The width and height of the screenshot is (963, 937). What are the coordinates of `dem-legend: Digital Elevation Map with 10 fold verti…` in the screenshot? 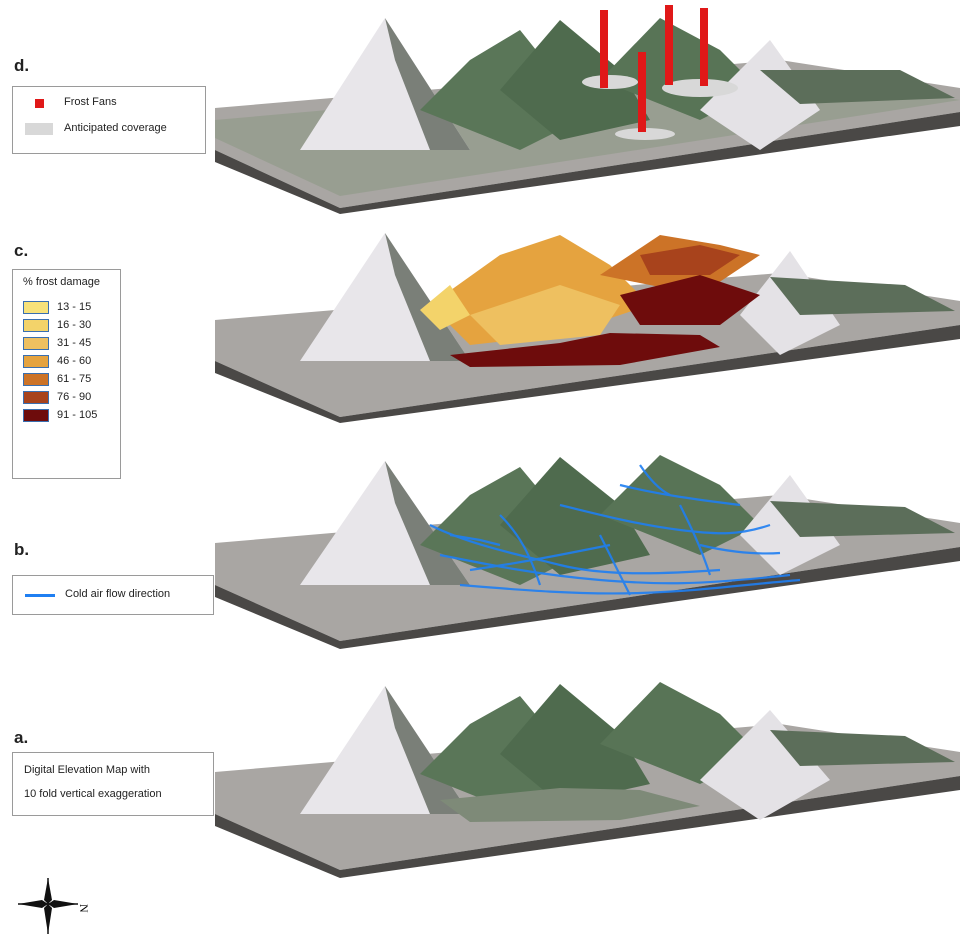 It's located at (113, 784).